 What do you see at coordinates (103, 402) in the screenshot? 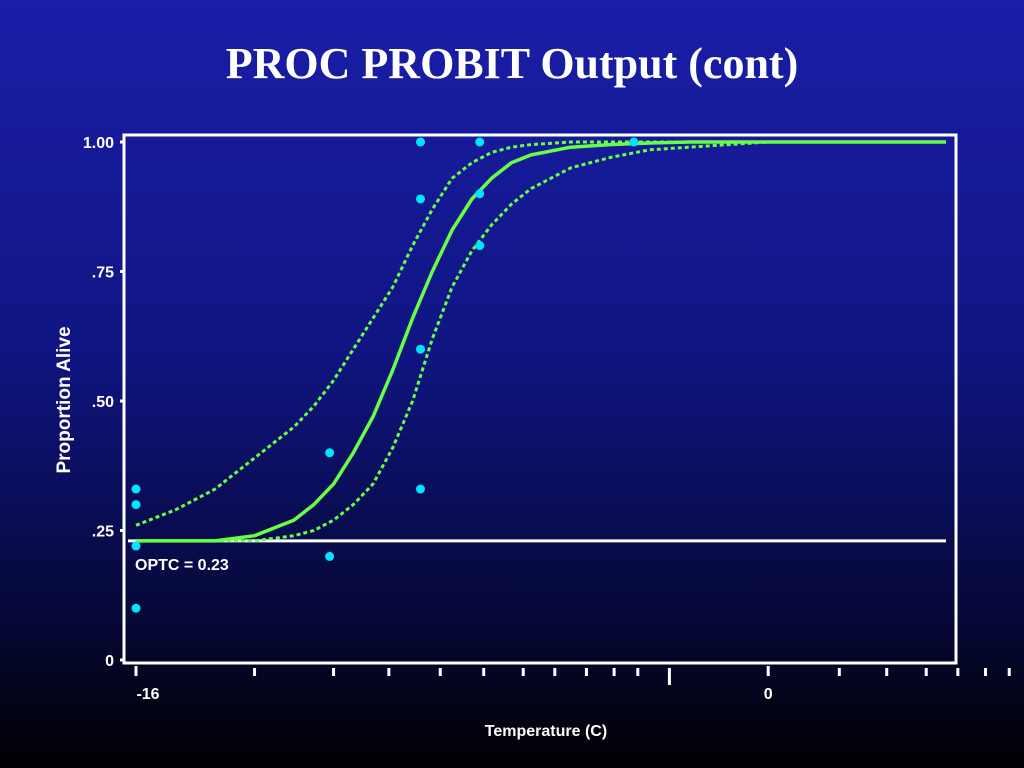
I see `y-tick-label: .50` at bounding box center [103, 402].